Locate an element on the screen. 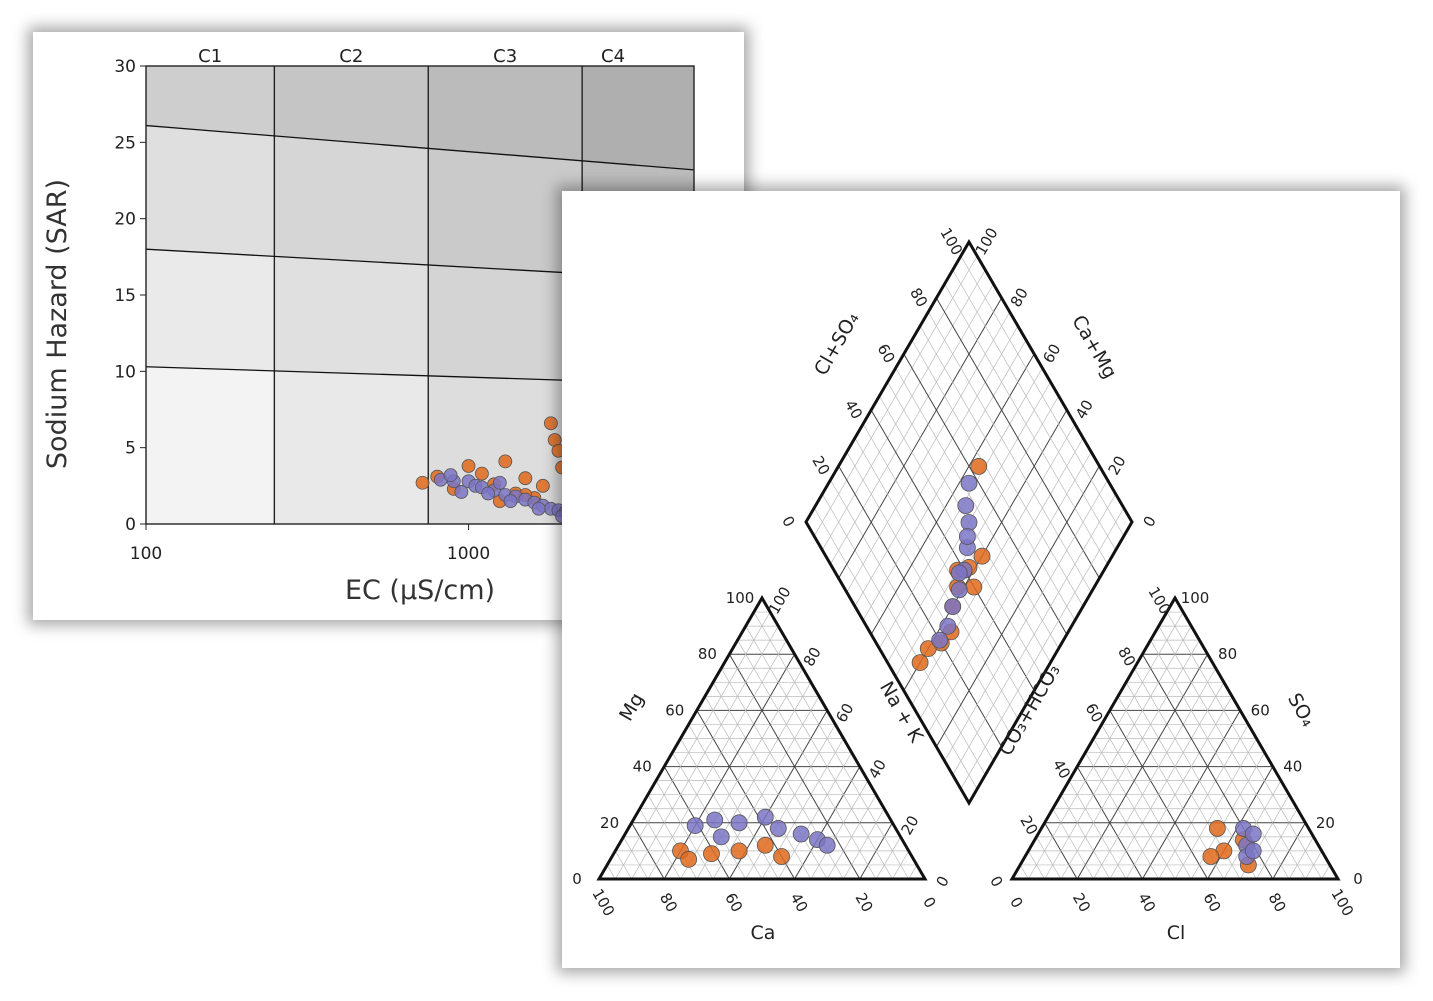 The height and width of the screenshot is (1001, 1433). zone-label-c1: C1 is located at coordinates (210, 56).